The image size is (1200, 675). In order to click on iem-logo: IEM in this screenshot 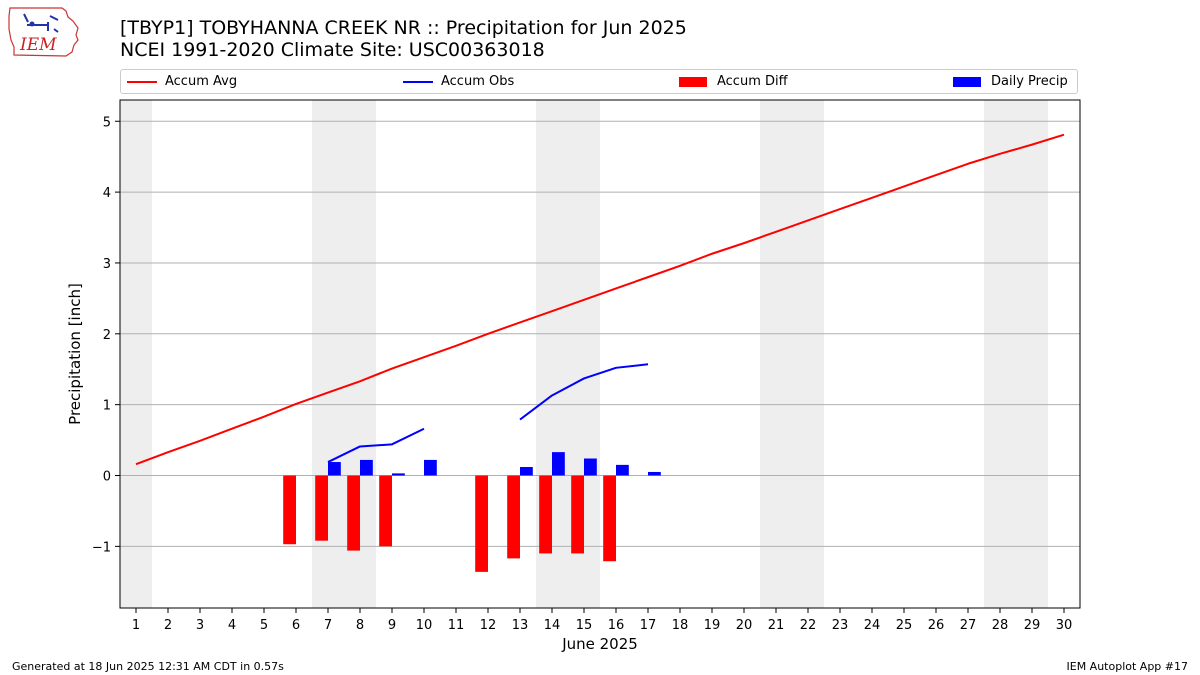, I will do `click(43, 32)`.